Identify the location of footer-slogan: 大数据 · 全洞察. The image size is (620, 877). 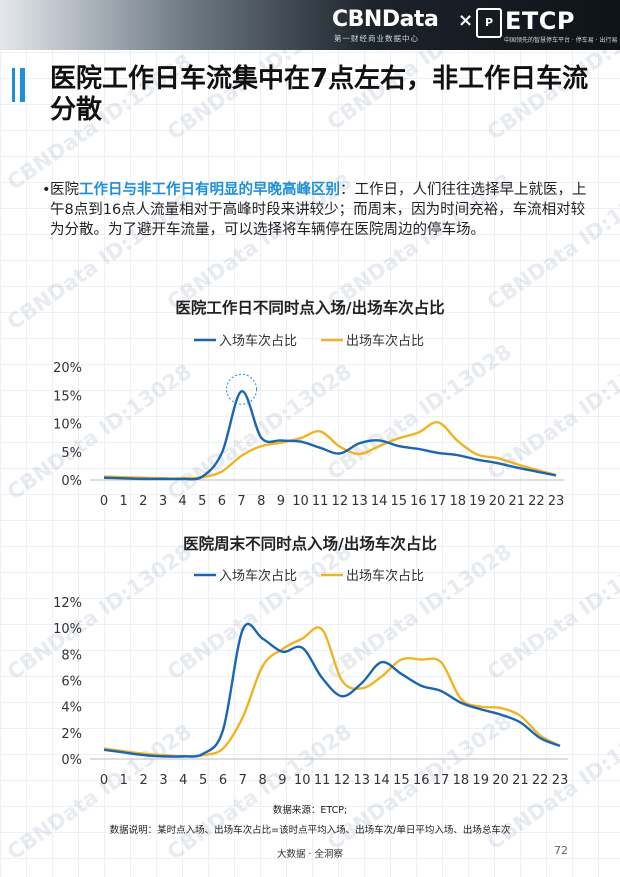
(310, 854).